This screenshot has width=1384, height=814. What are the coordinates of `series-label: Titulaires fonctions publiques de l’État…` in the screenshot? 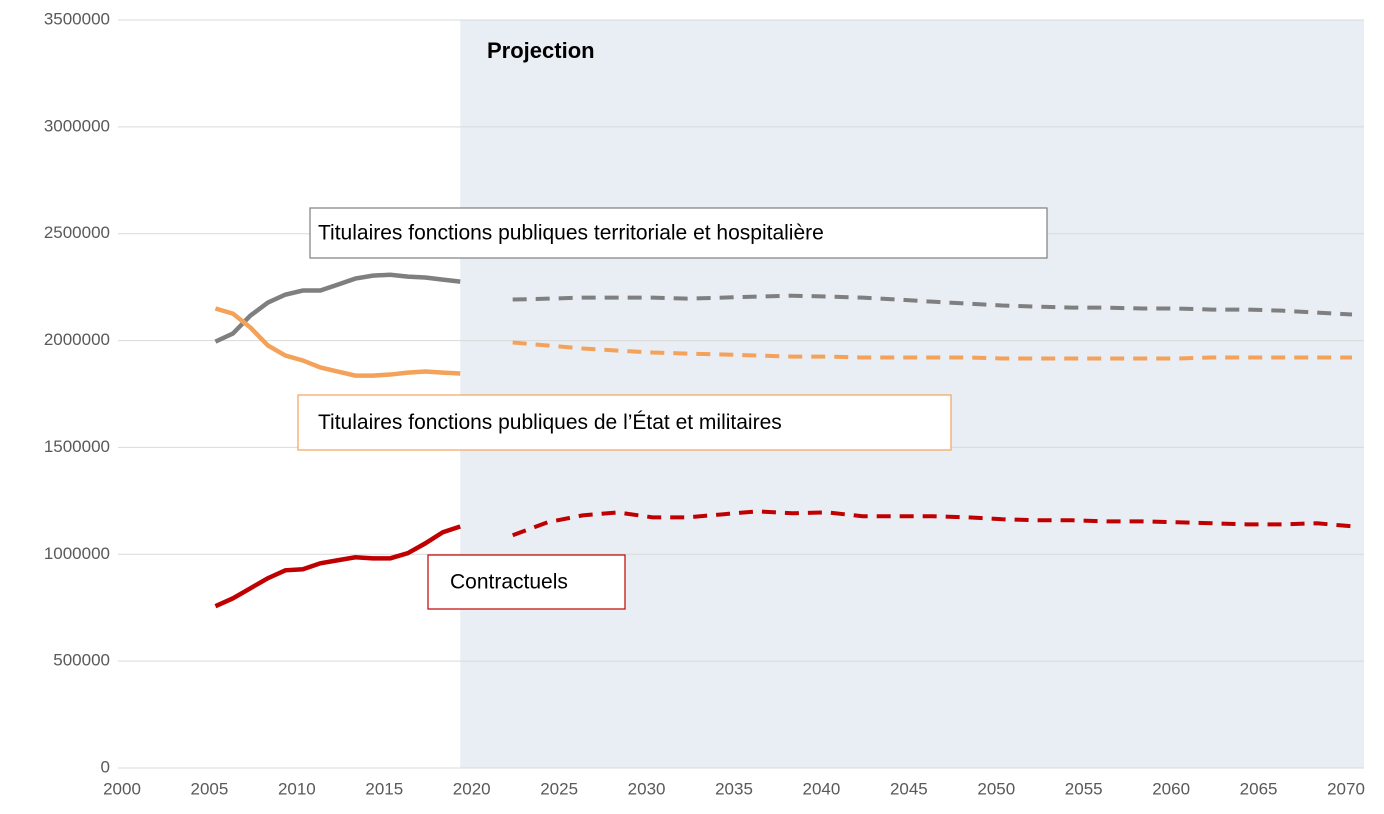 It's located at (550, 422).